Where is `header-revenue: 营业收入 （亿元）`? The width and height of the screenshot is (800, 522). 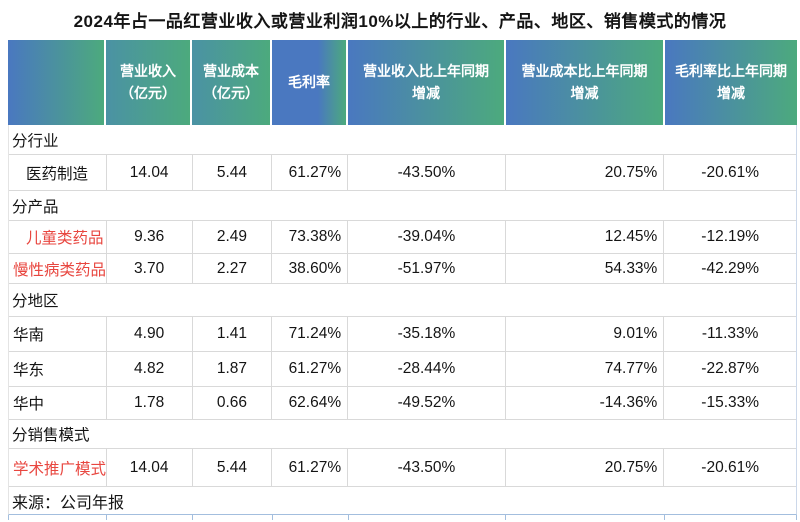
header-revenue: 营业收入 （亿元） is located at coordinates (149, 82).